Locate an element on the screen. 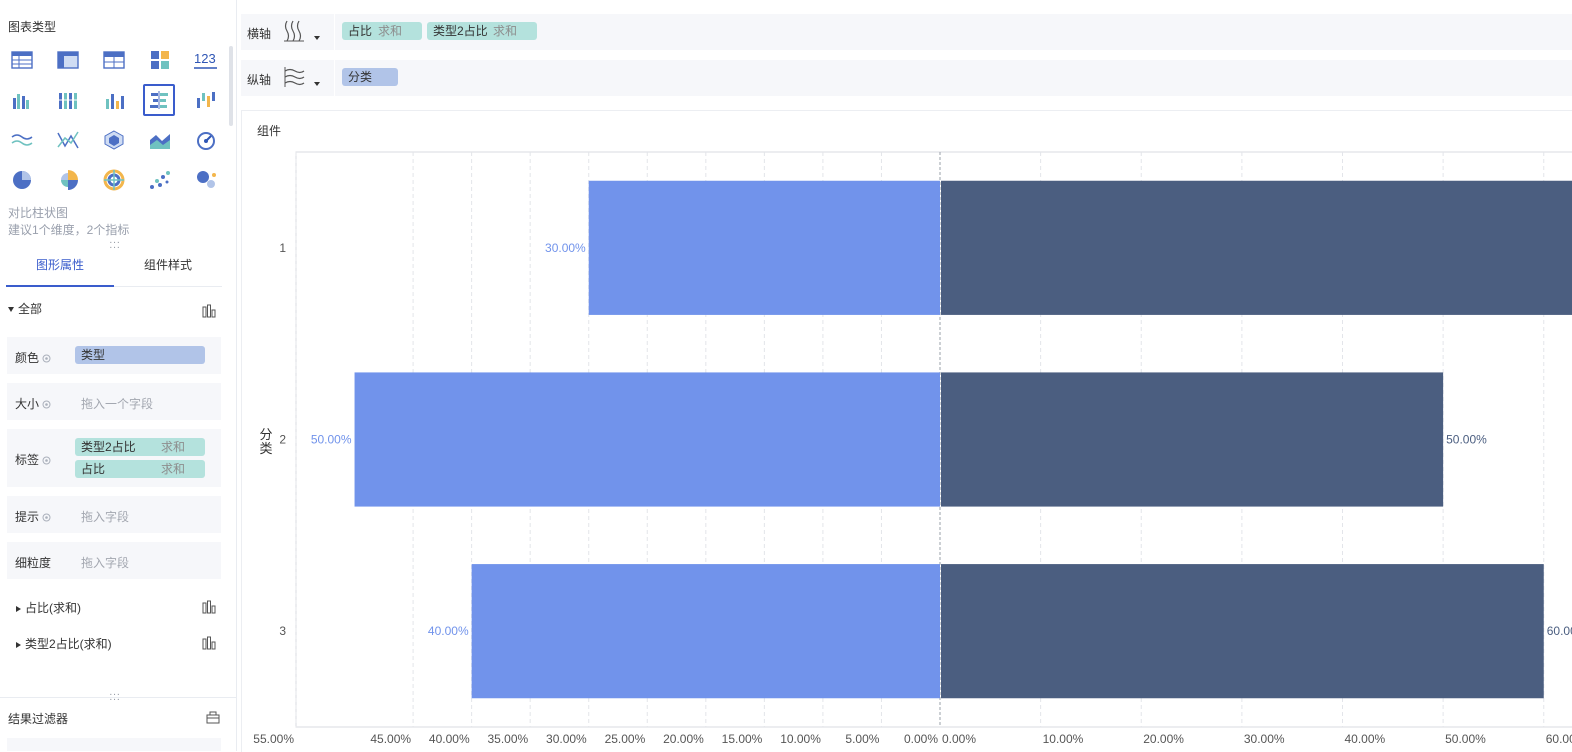  horizontal-wave-icon is located at coordinates (294, 77).